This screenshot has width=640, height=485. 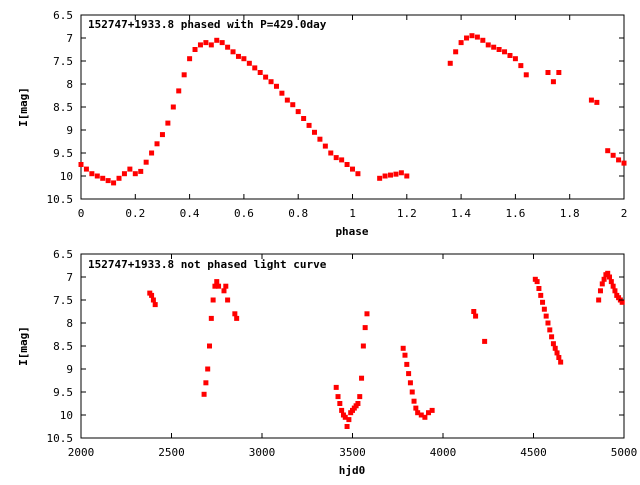 What do you see at coordinates (63, 61) in the screenshot?
I see `y-tick-label: 7.5` at bounding box center [63, 61].